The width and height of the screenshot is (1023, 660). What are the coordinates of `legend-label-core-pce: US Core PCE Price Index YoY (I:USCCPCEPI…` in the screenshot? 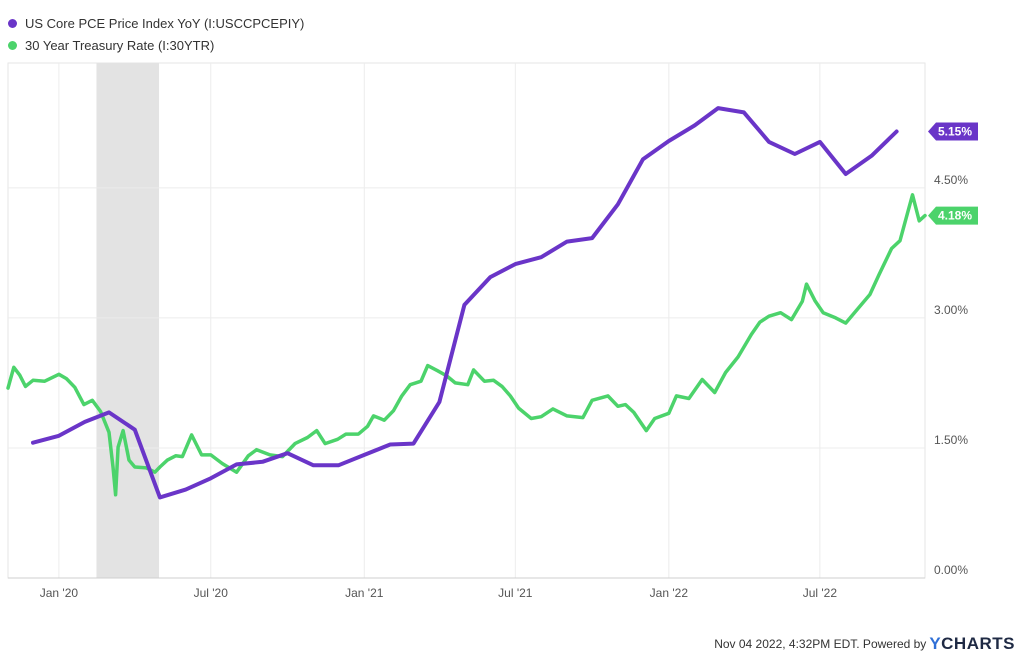 It's located at (165, 23).